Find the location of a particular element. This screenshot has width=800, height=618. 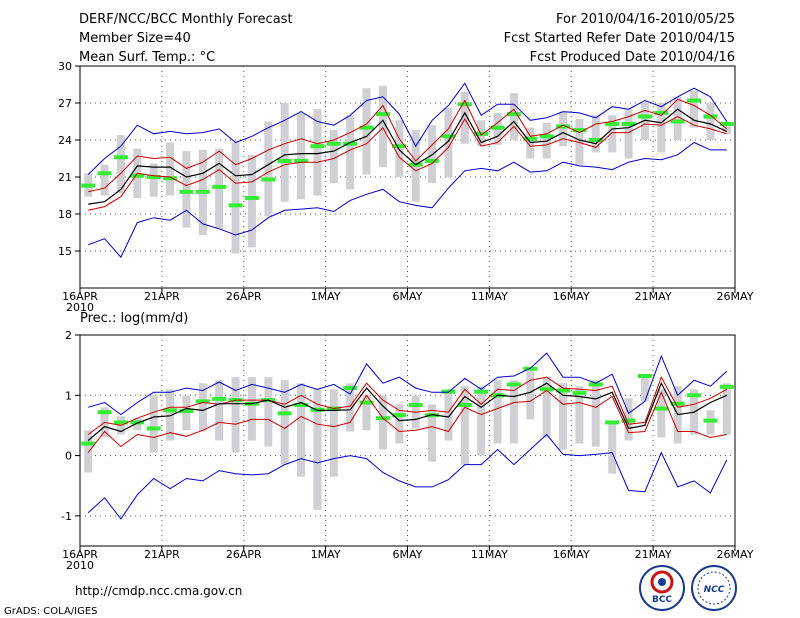

y-tick-label: 30 is located at coordinates (65, 66).